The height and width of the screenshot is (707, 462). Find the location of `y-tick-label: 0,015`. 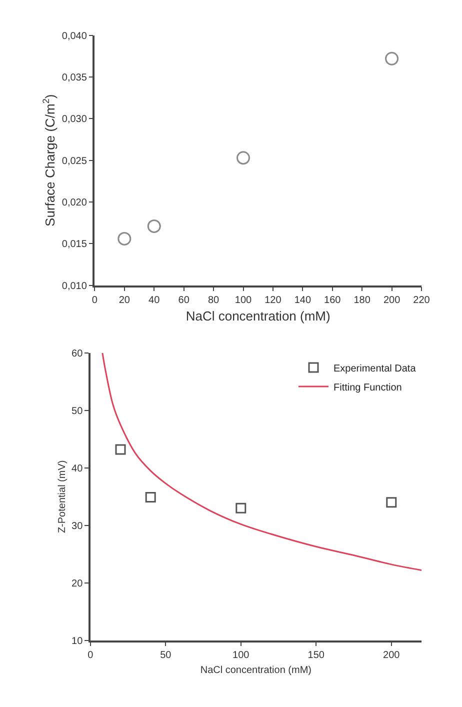

y-tick-label: 0,015 is located at coordinates (75, 244).